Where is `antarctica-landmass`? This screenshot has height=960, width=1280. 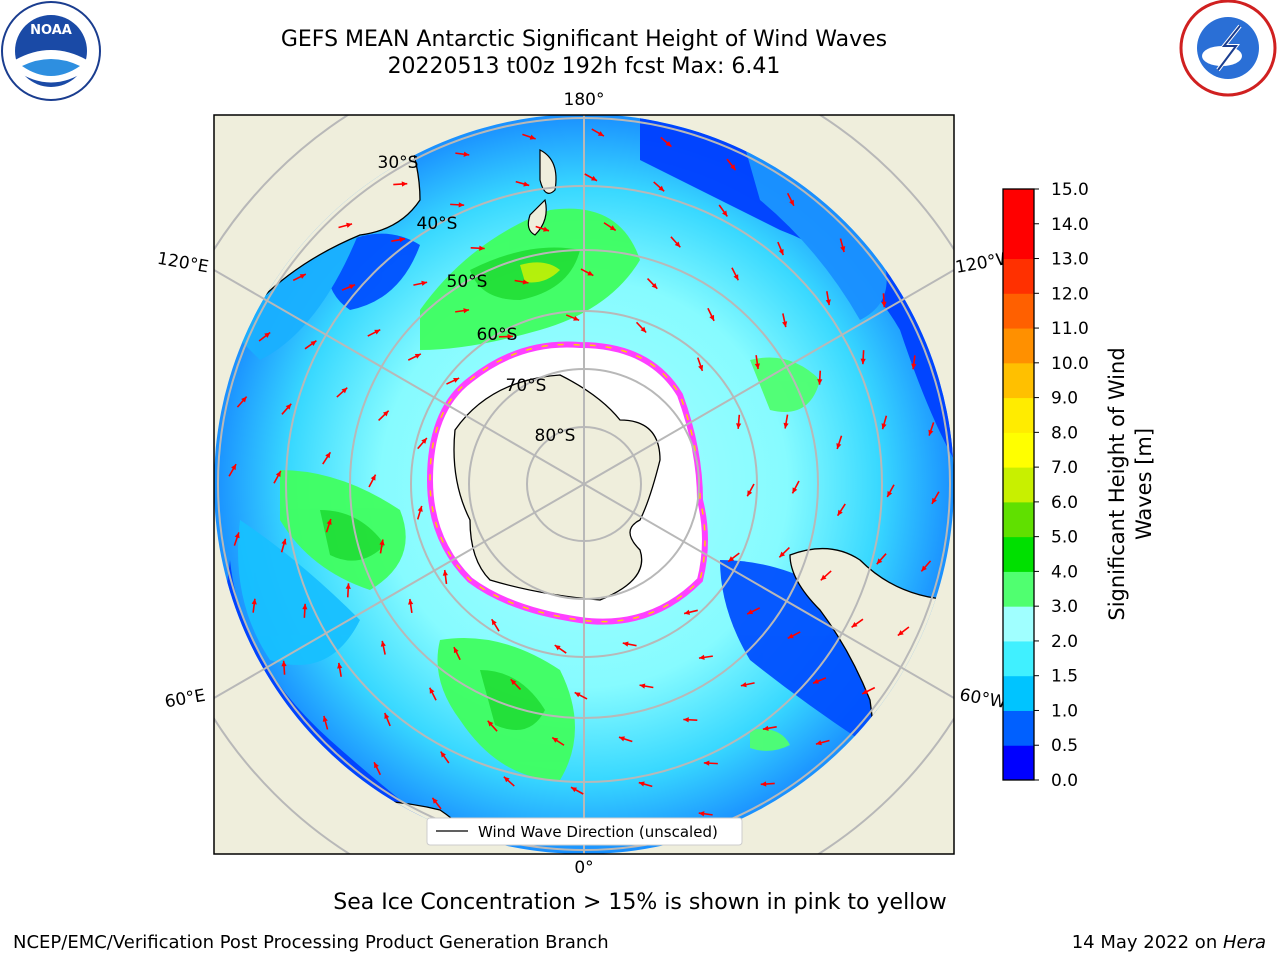
antarctica-landmass is located at coordinates (557, 487).